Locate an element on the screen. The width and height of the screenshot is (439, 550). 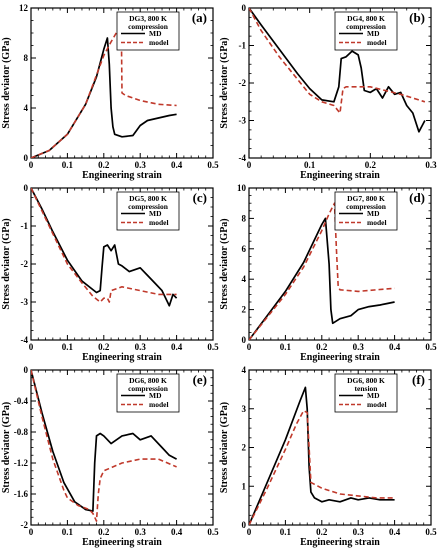
panel-letter: (a) is located at coordinates (199, 17).